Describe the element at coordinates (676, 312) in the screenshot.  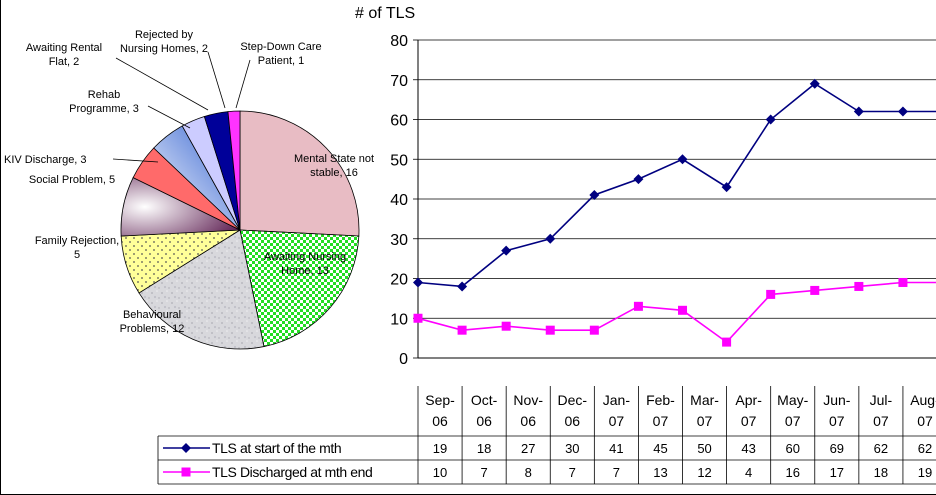
I see `series-line` at that location.